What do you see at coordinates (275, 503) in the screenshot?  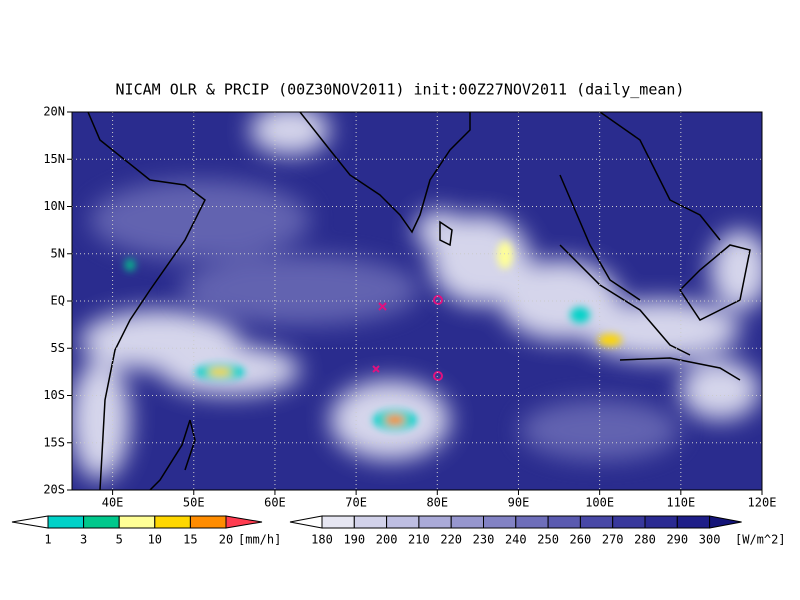 I see `x-tick-label: 60E` at bounding box center [275, 503].